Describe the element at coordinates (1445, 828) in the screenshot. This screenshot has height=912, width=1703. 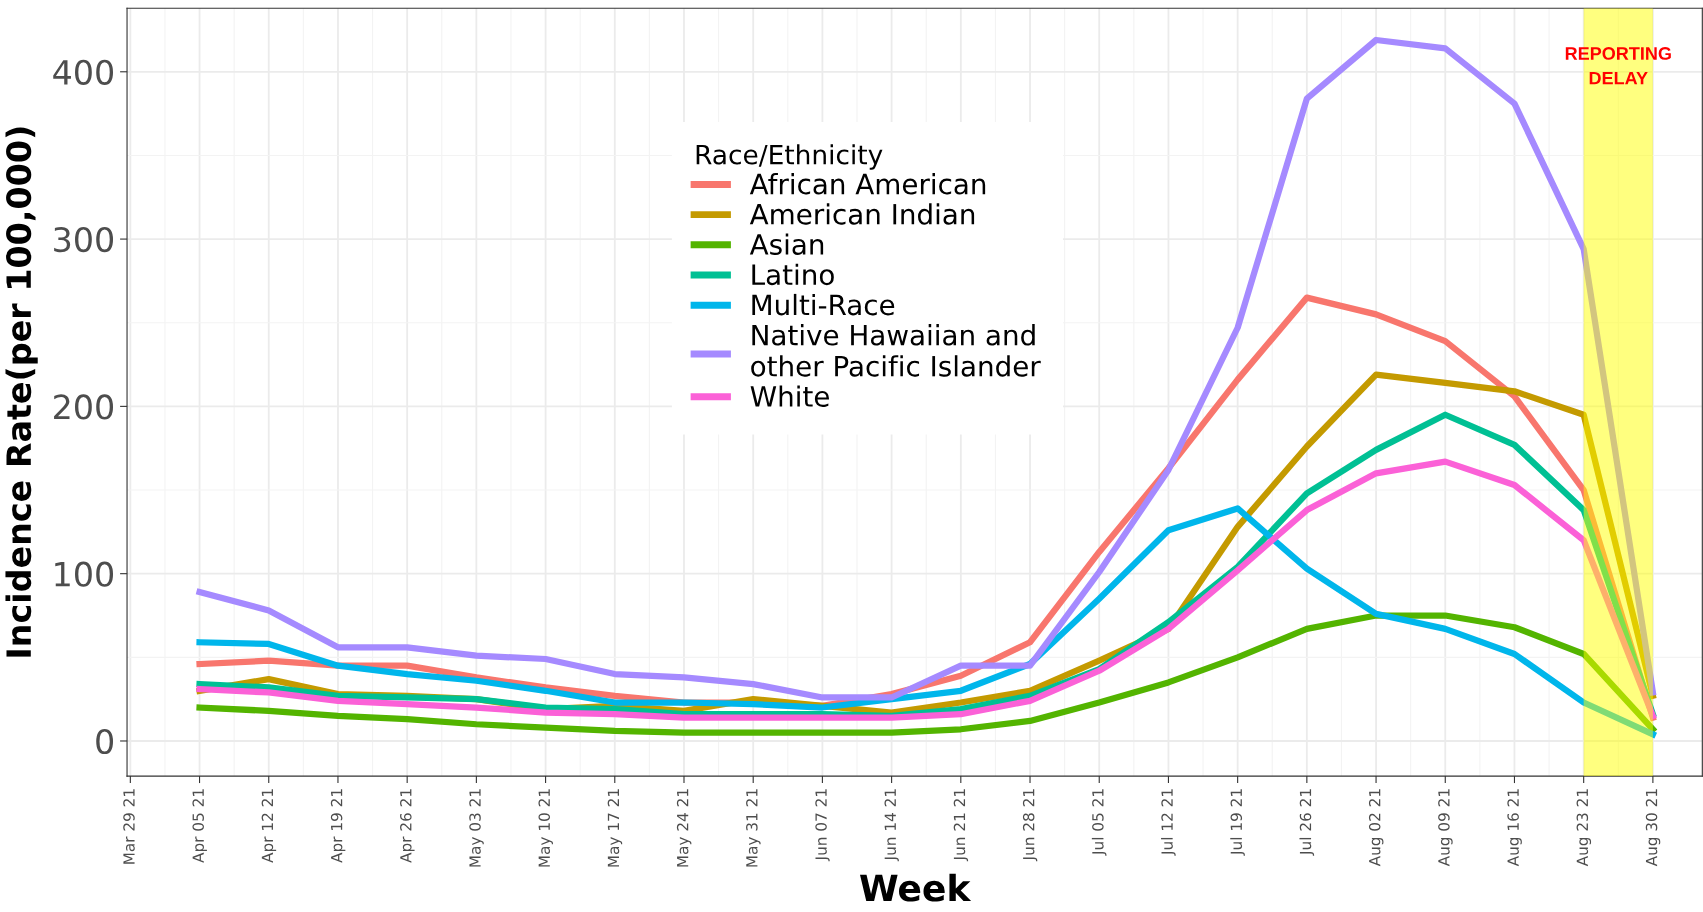
I see `x-tick-label: Aug 09 21` at that location.